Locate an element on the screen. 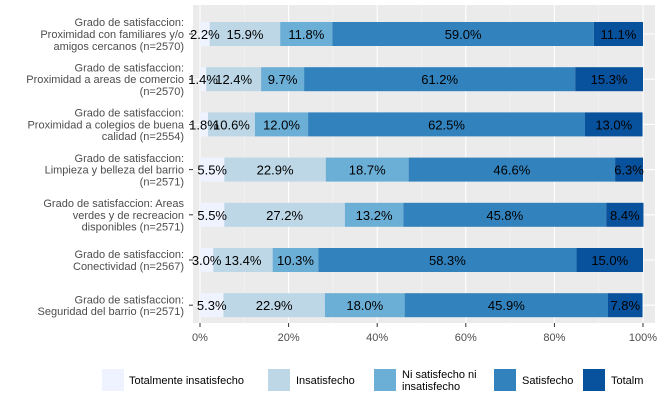  bar-value-label: 46.6% is located at coordinates (511, 170).